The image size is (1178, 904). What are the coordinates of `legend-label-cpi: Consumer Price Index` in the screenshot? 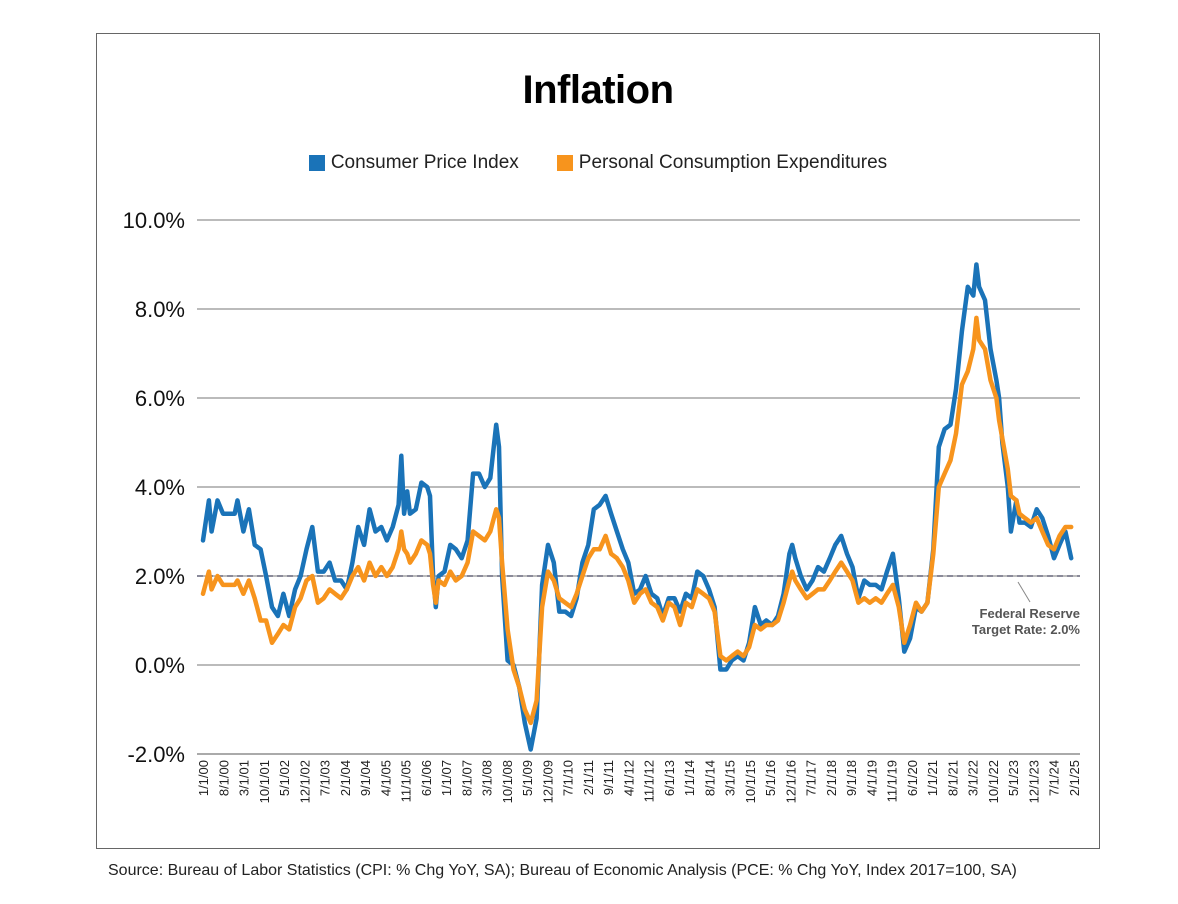 It's located at (424, 162).